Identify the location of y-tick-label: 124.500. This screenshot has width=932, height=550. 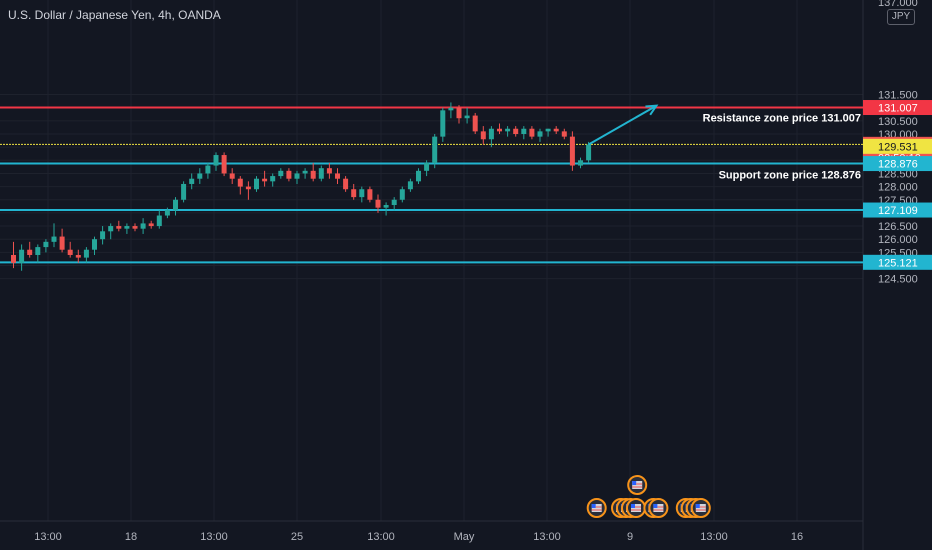
(898, 280).